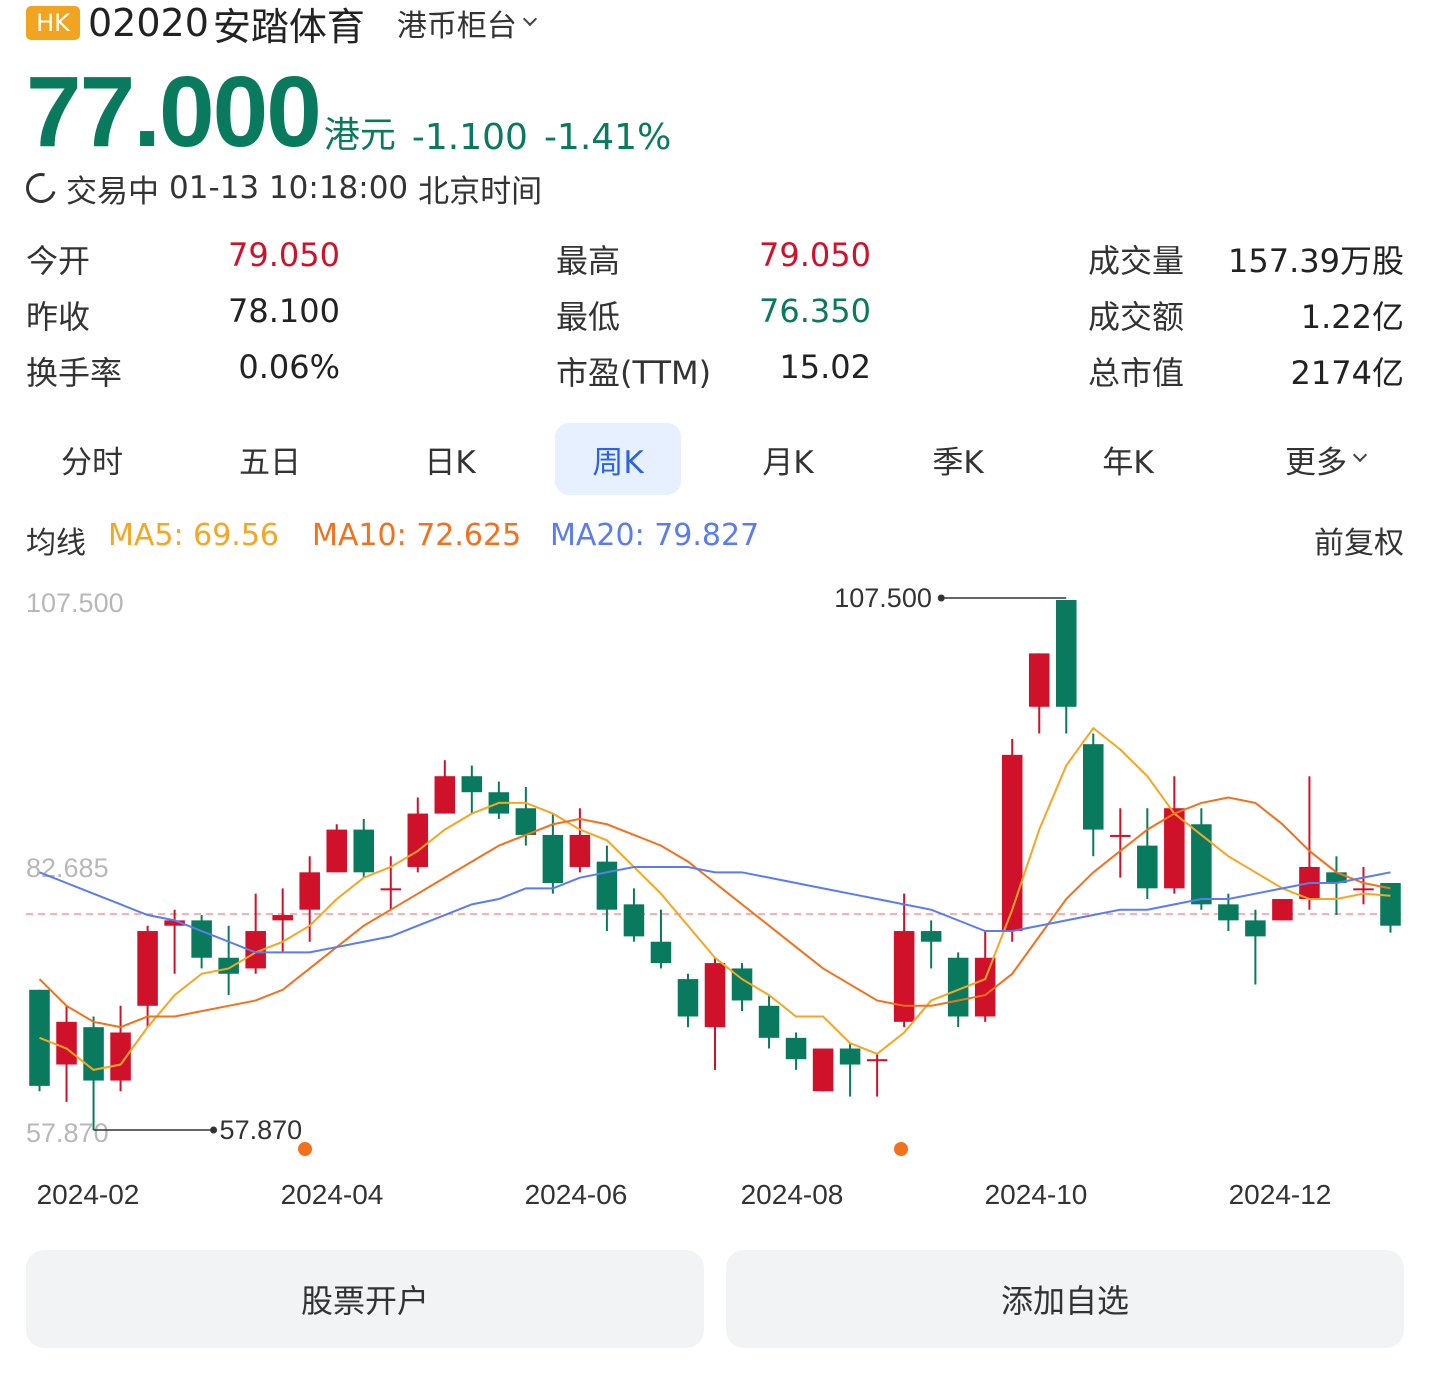 The height and width of the screenshot is (1376, 1439). I want to click on tab-label: 日K, so click(450, 462).